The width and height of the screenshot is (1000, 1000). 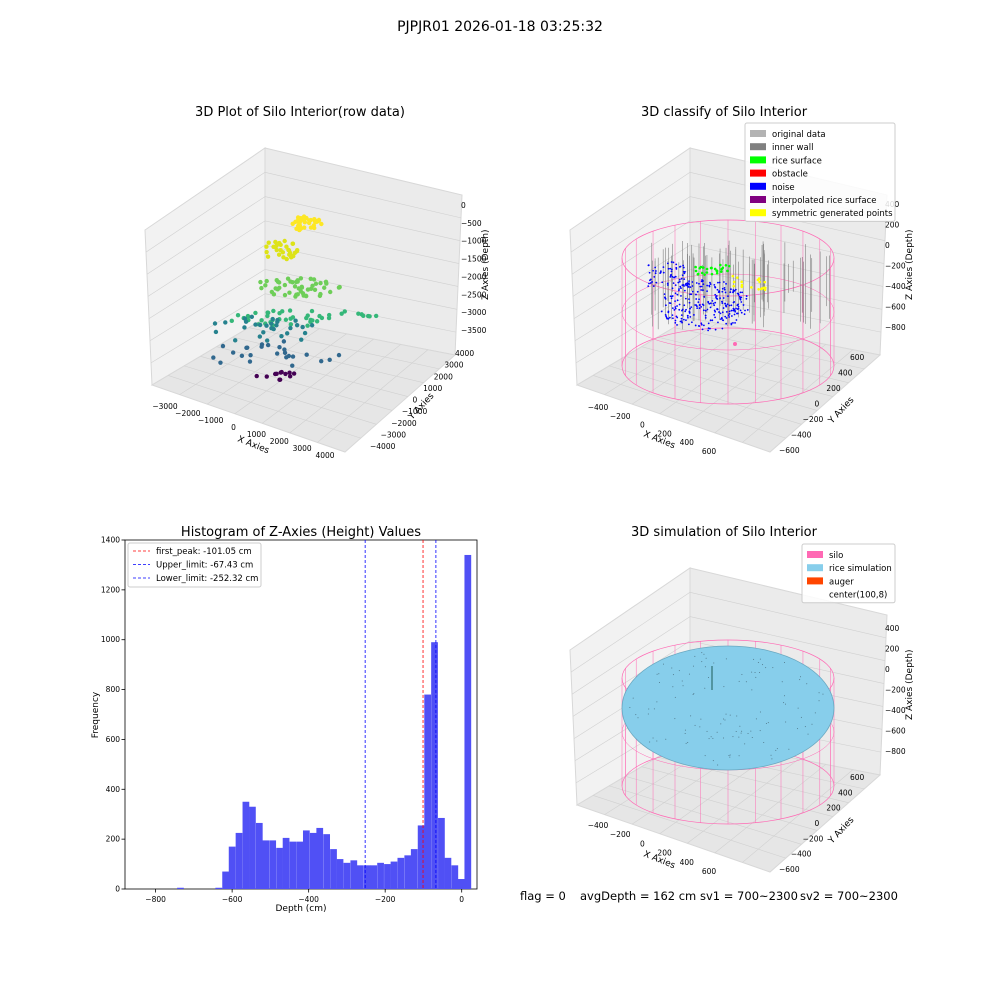 I want to click on simulation-y-ticks: −600 −400 −200 0 200 400 600, so click(x=822, y=823).